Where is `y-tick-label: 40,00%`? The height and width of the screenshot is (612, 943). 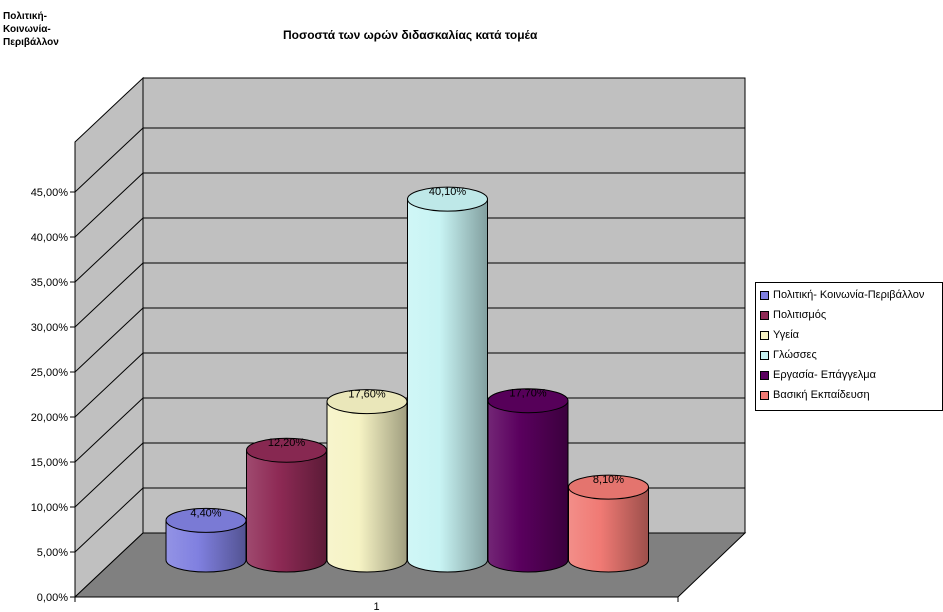
y-tick-label: 40,00% is located at coordinates (50, 238).